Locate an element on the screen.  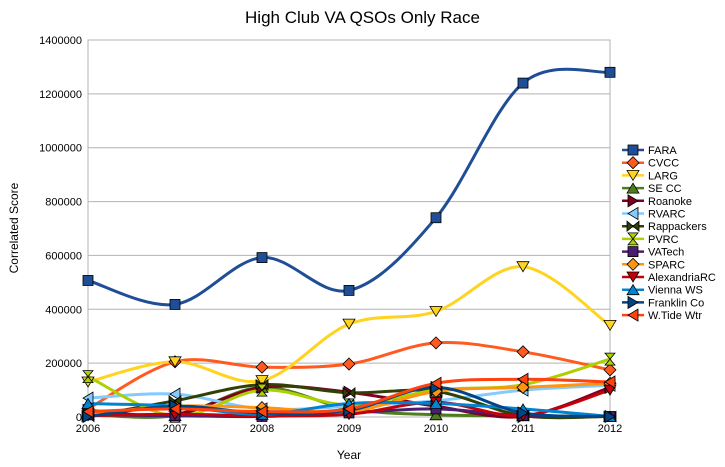
legend-marker-franklin-co is located at coordinates (633, 302).